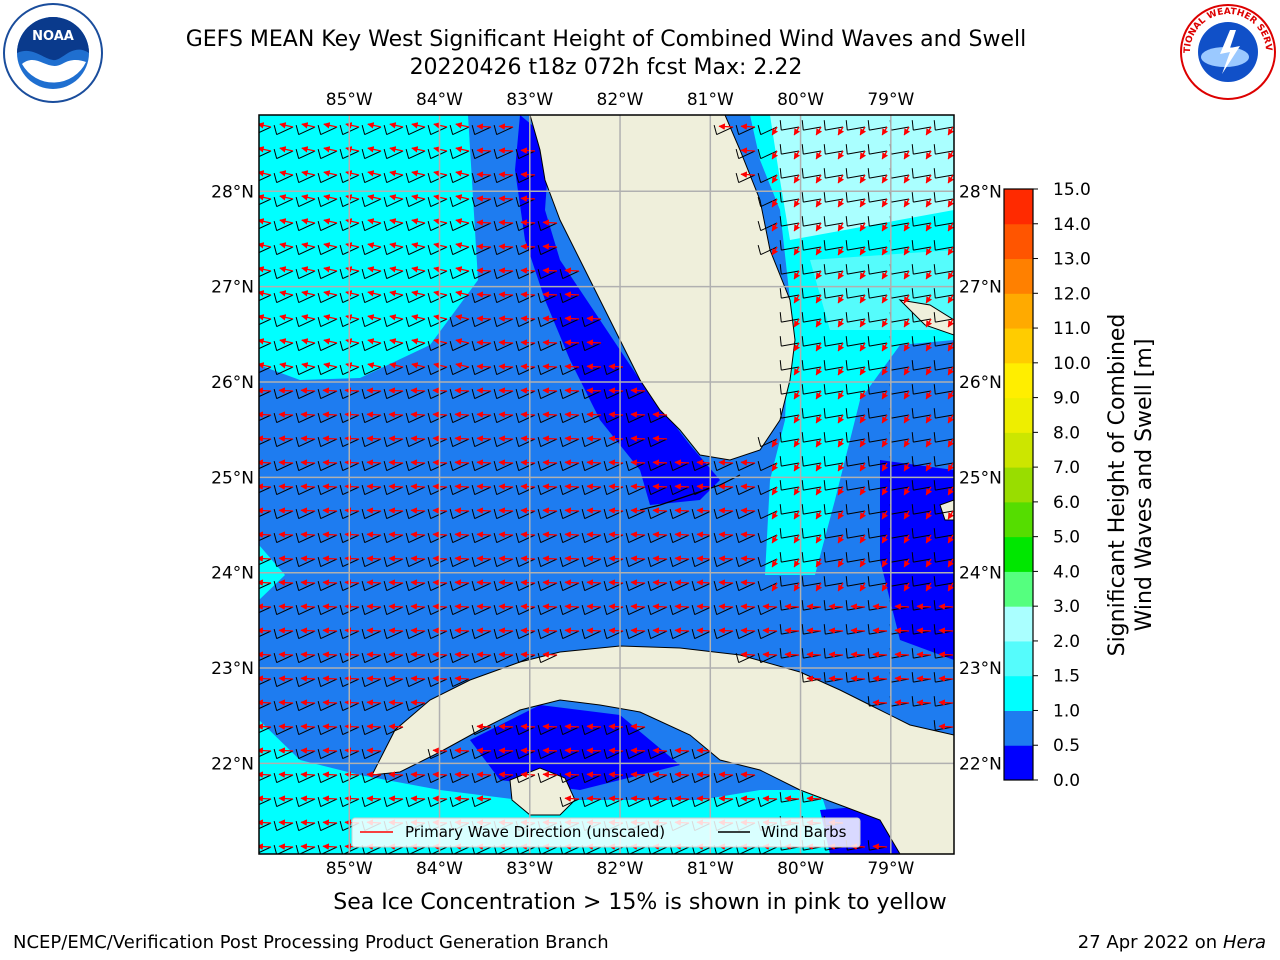 Image resolution: width=1280 pixels, height=960 pixels. I want to click on generation-host: Hera, so click(1244, 942).